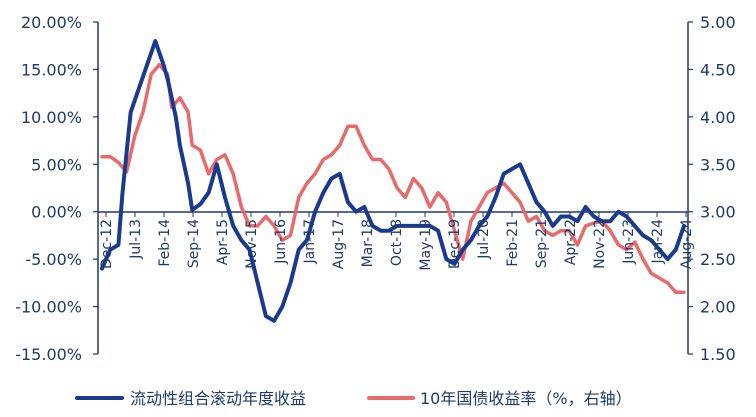 This screenshot has width=756, height=417. Describe the element at coordinates (252, 244) in the screenshot. I see `x-tick-label: Nov-15` at that location.